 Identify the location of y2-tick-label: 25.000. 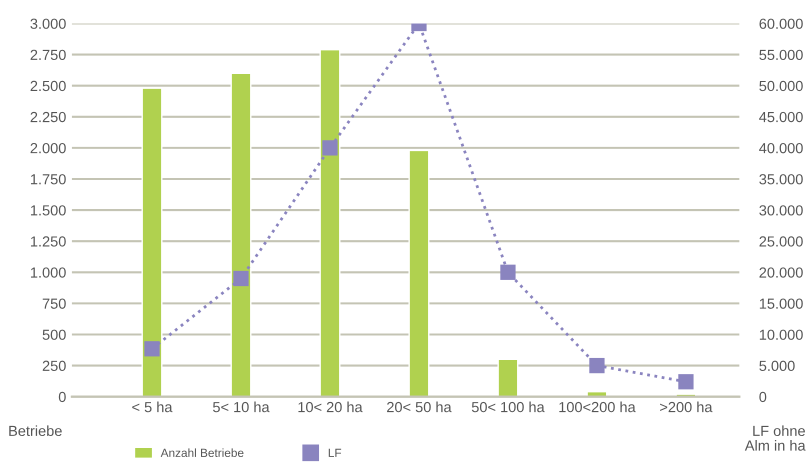
(781, 241).